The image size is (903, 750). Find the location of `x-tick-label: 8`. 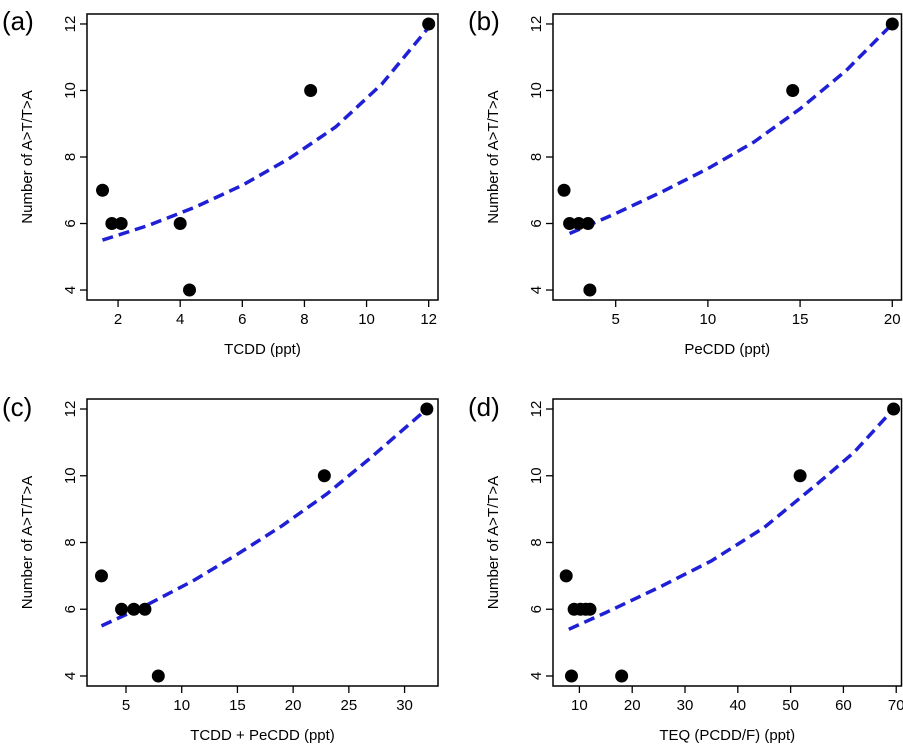

x-tick-label: 8 is located at coordinates (304, 319).